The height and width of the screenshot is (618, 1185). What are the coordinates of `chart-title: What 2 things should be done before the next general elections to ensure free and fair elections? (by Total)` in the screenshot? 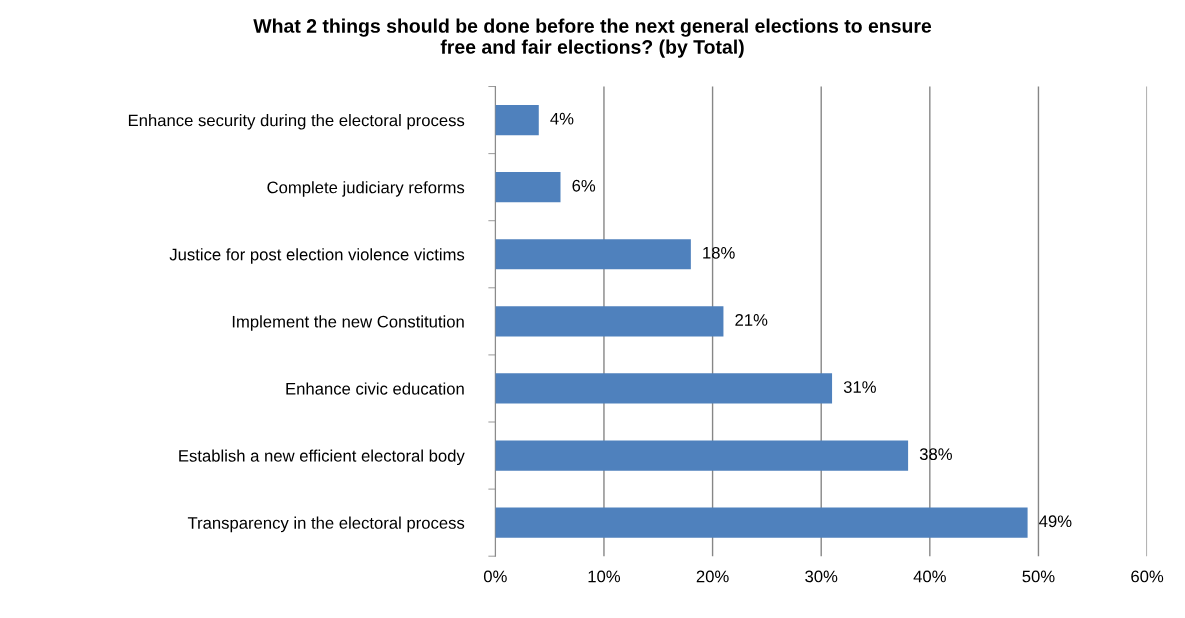 It's located at (592, 38).